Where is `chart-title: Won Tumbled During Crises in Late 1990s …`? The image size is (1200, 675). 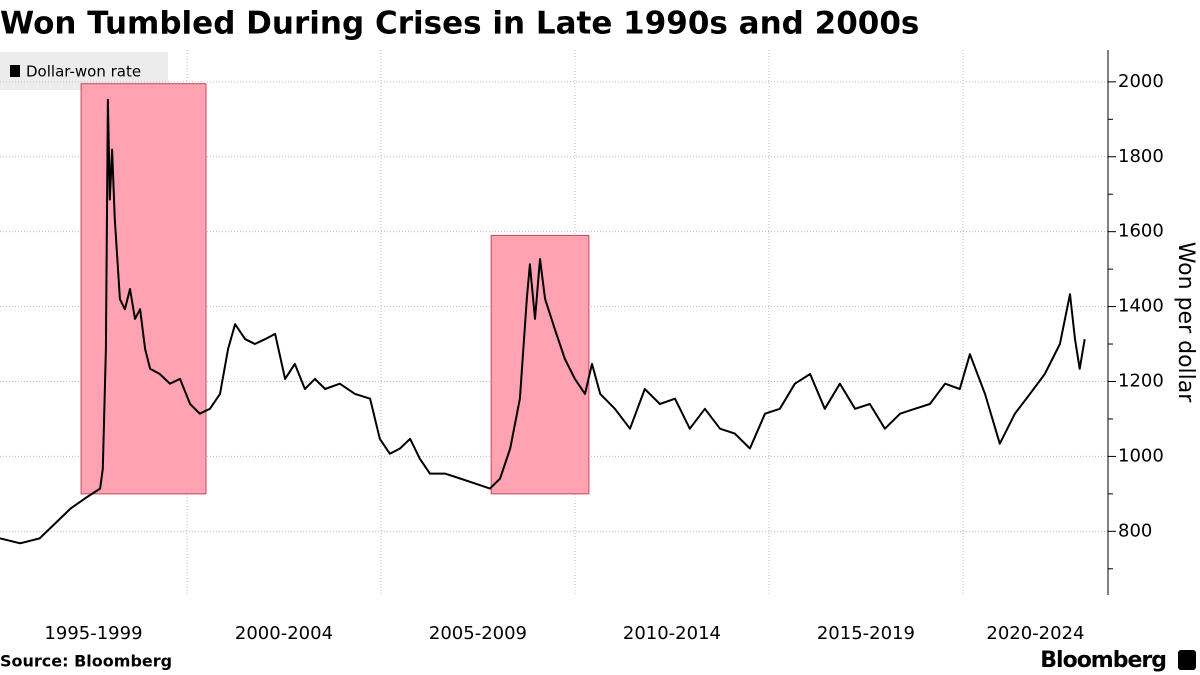 chart-title: Won Tumbled During Crises in Late 1990s … is located at coordinates (459, 24).